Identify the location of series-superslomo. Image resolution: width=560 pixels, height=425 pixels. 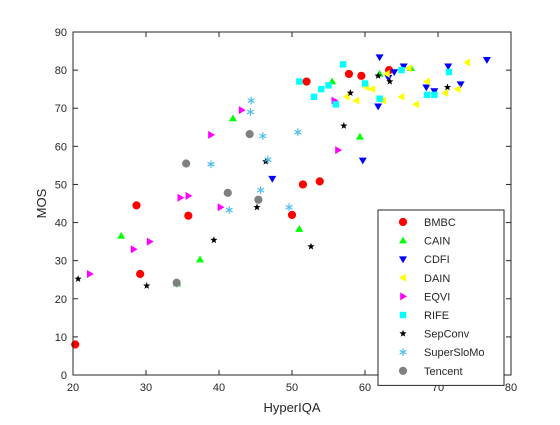
(237, 192).